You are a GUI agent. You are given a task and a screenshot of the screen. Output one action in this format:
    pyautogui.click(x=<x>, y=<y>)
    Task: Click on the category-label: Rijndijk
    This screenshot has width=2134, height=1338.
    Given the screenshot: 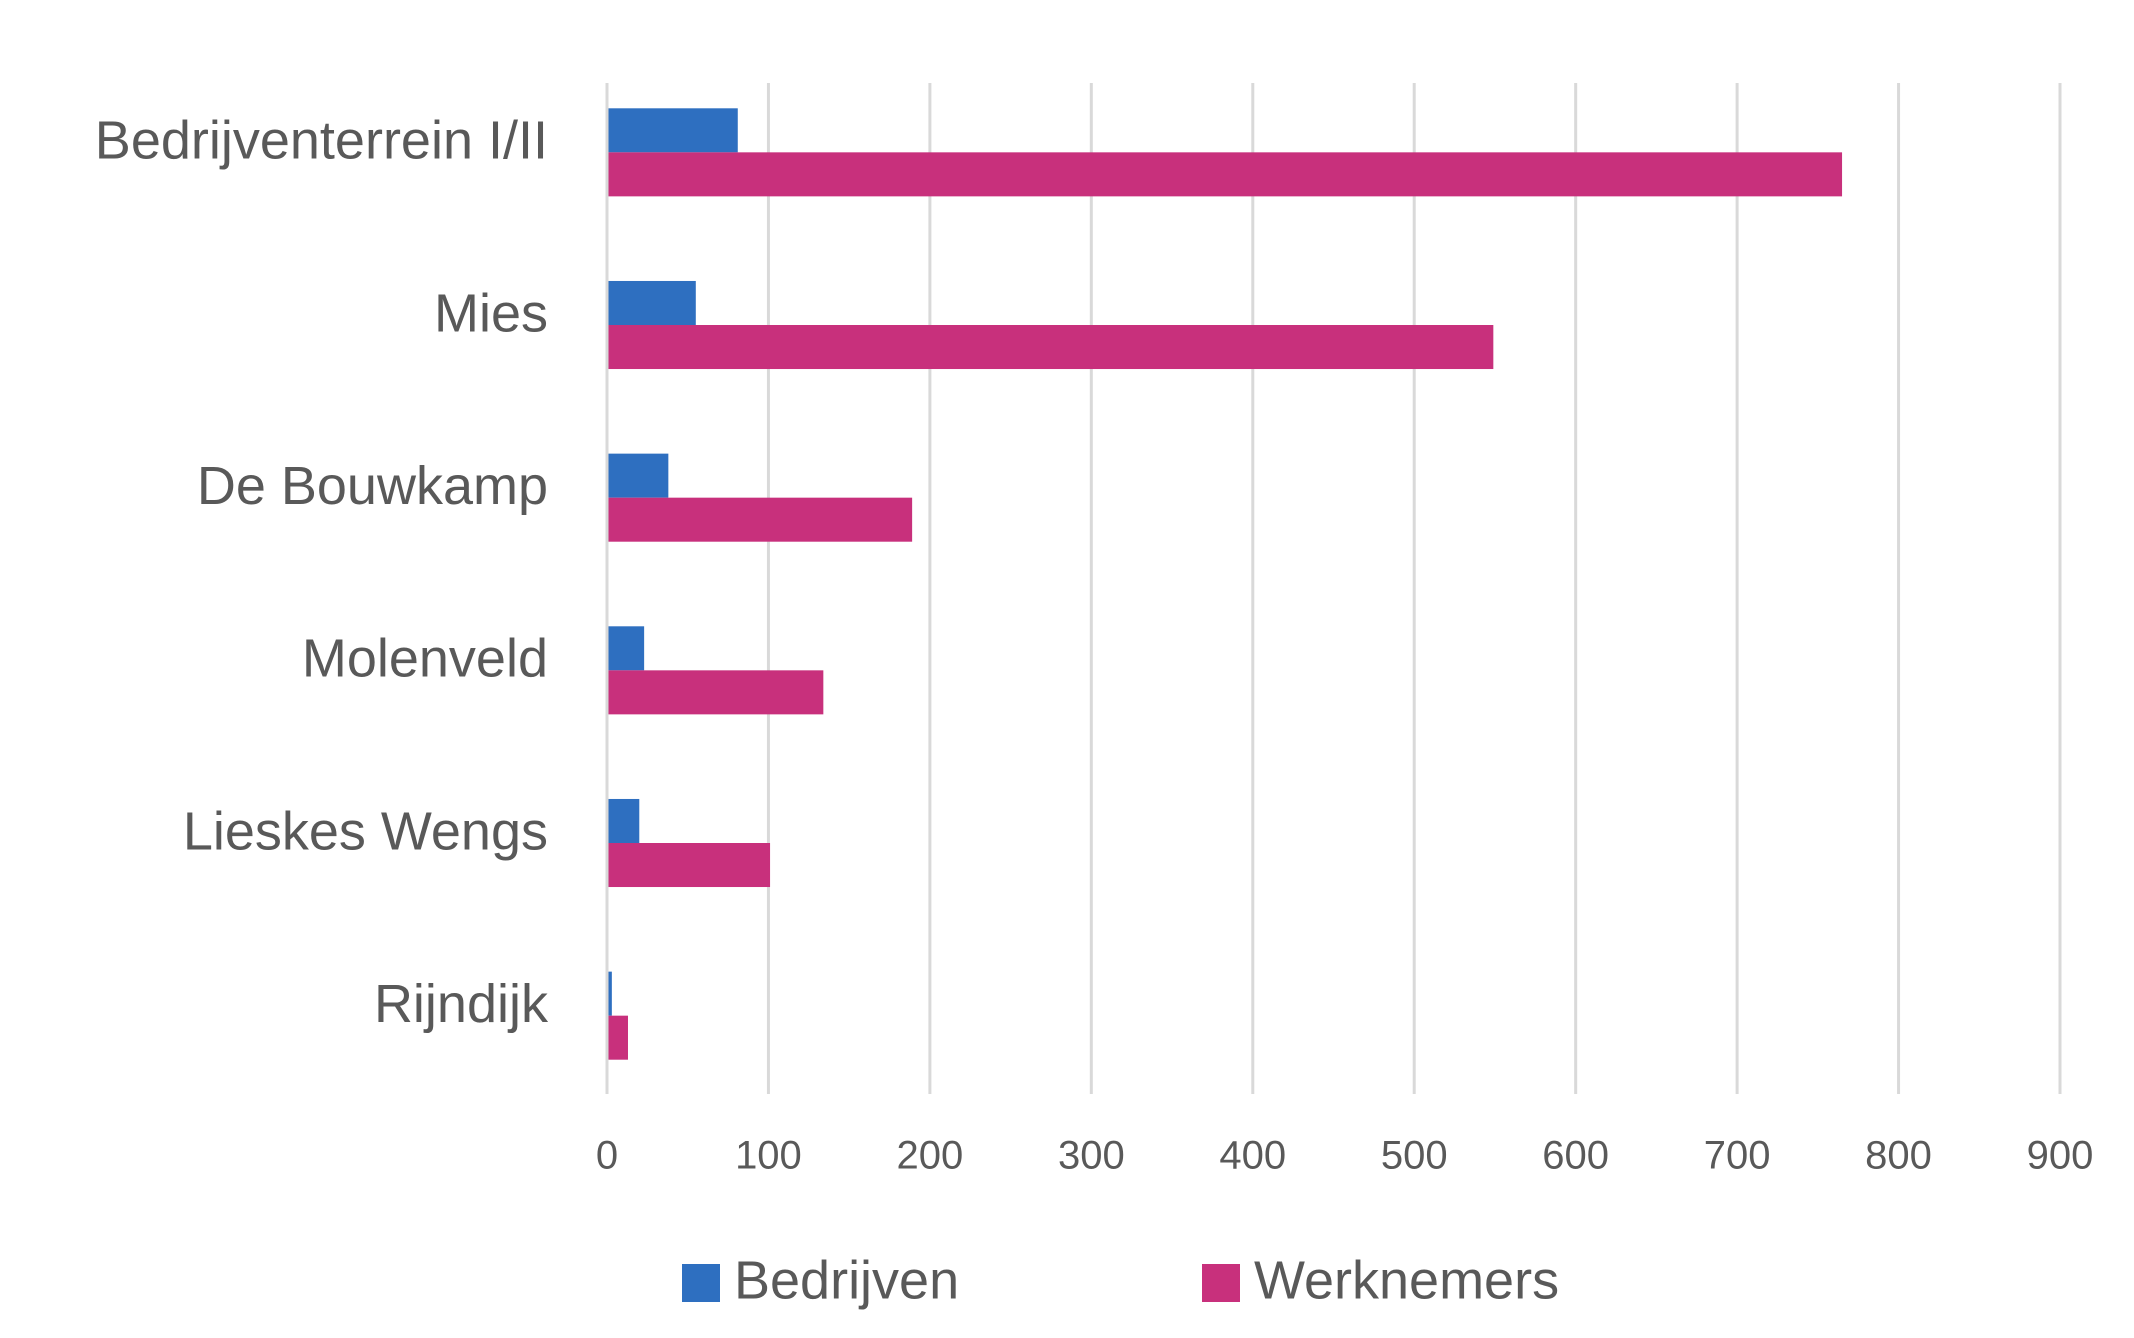 What is the action you would take?
    pyautogui.click(x=461, y=1004)
    